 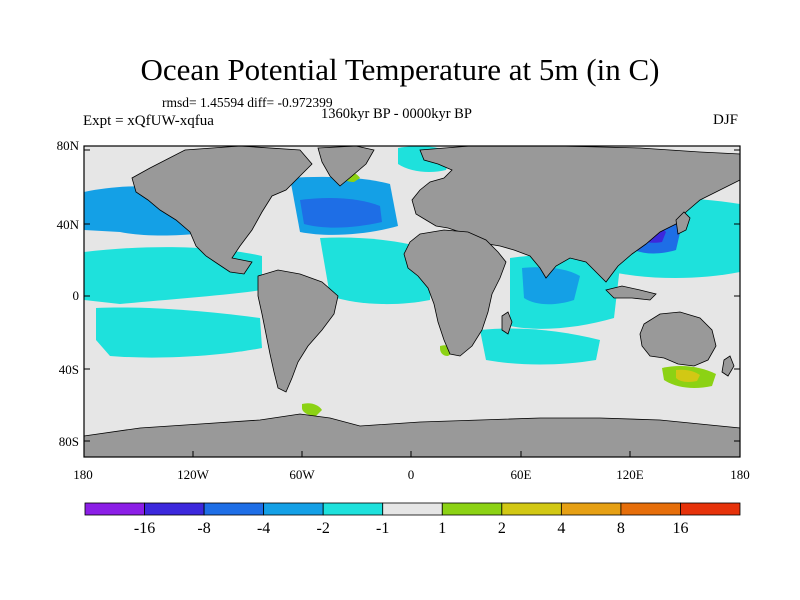 I want to click on south-pacific-cool-patch, so click(x=179, y=332).